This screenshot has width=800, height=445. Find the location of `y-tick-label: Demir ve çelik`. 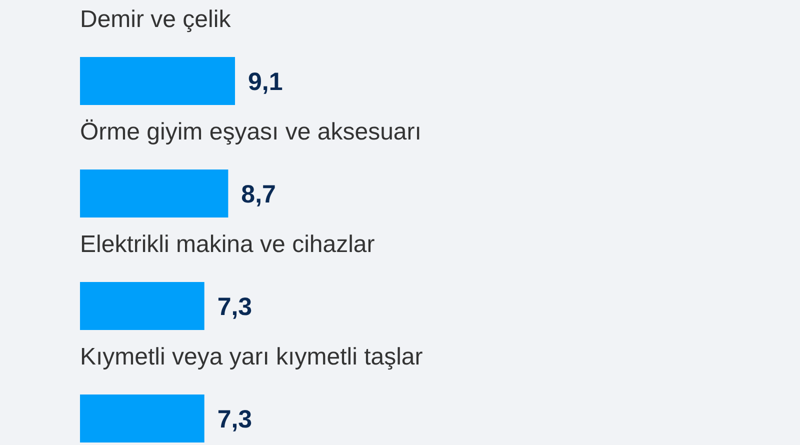

y-tick-label: Demir ve çelik is located at coordinates (156, 19).